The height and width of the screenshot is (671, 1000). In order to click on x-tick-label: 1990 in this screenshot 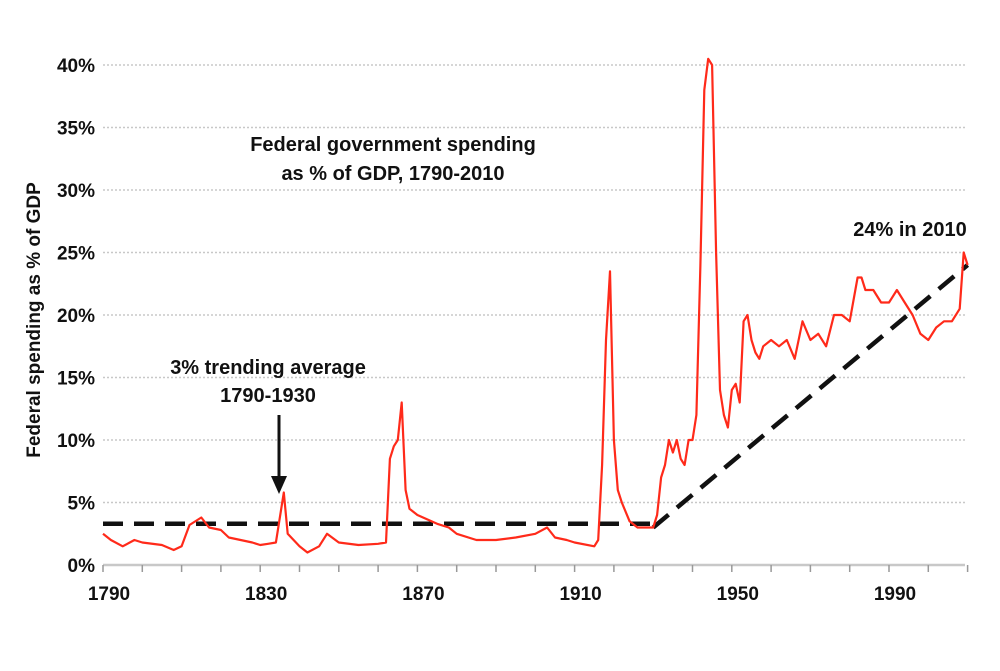, I will do `click(895, 594)`.